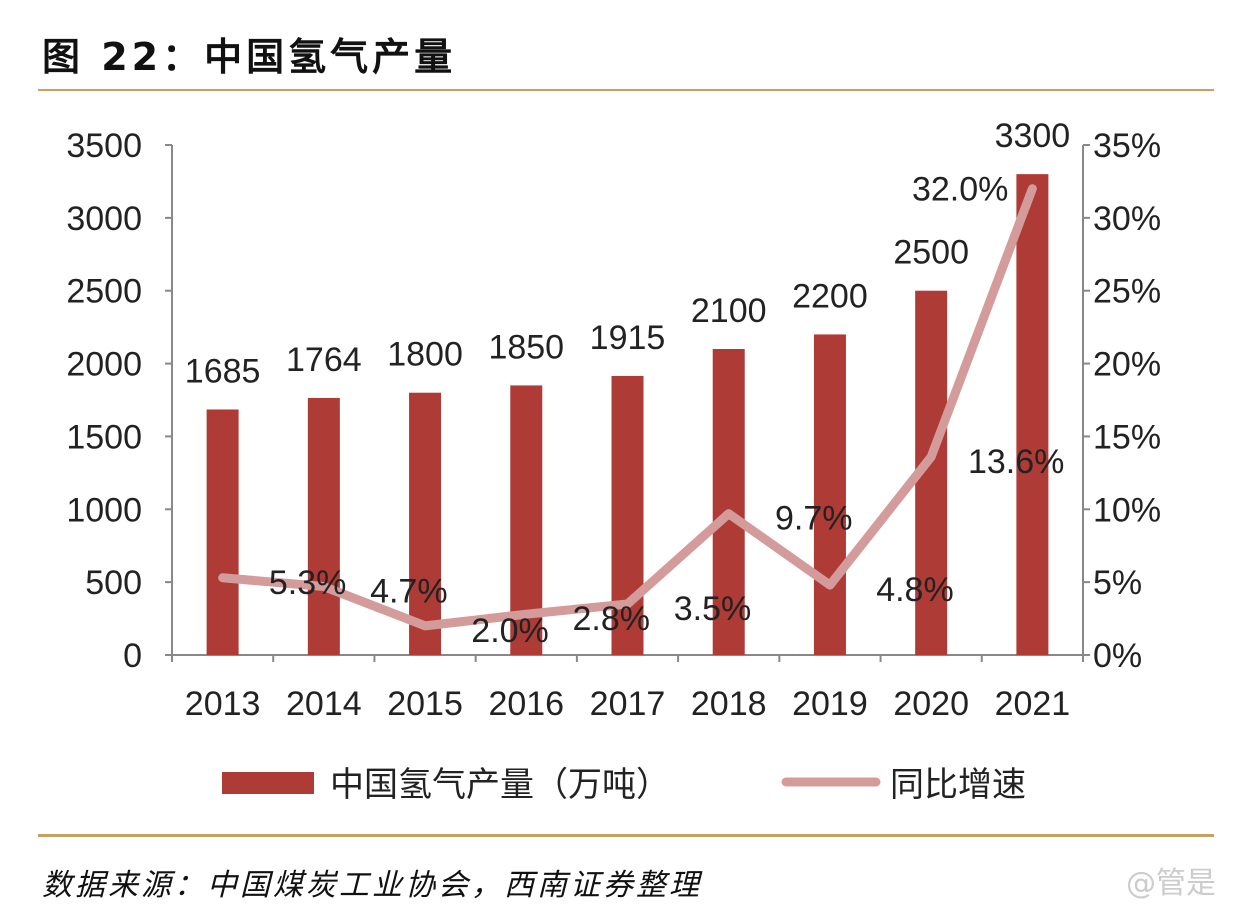 The width and height of the screenshot is (1242, 921). Describe the element at coordinates (249, 57) in the screenshot. I see `figure-title: 图 22：中国氢气产量` at that location.